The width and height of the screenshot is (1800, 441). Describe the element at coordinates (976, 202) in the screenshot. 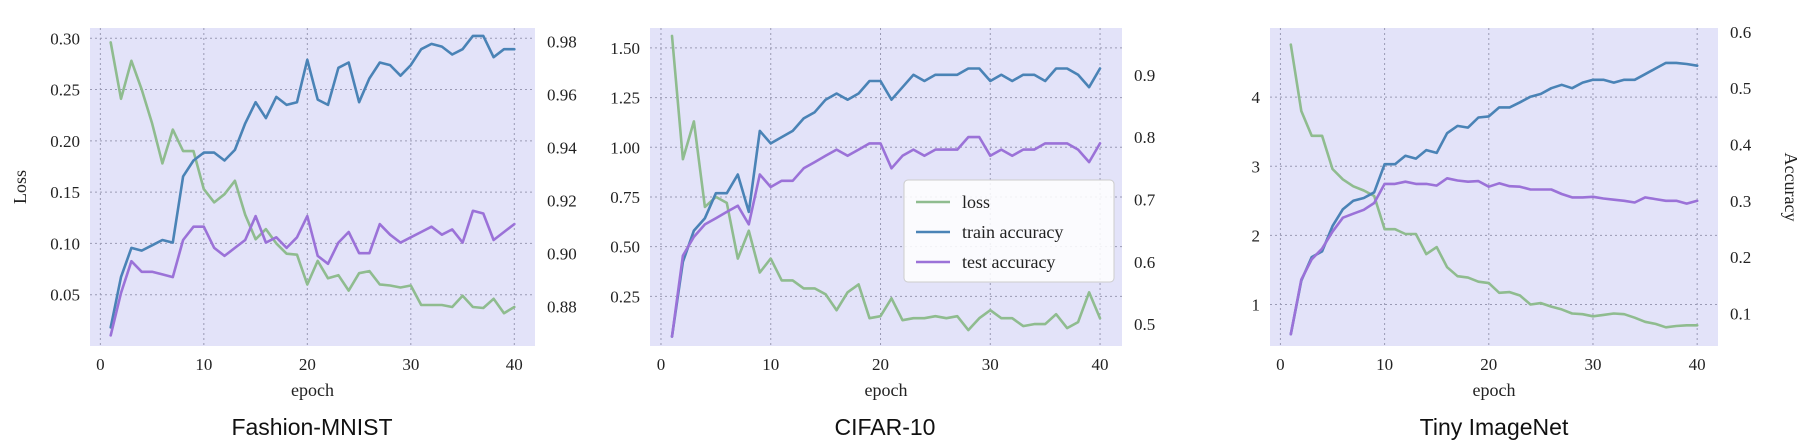

I see `legend-label-loss: loss` at that location.